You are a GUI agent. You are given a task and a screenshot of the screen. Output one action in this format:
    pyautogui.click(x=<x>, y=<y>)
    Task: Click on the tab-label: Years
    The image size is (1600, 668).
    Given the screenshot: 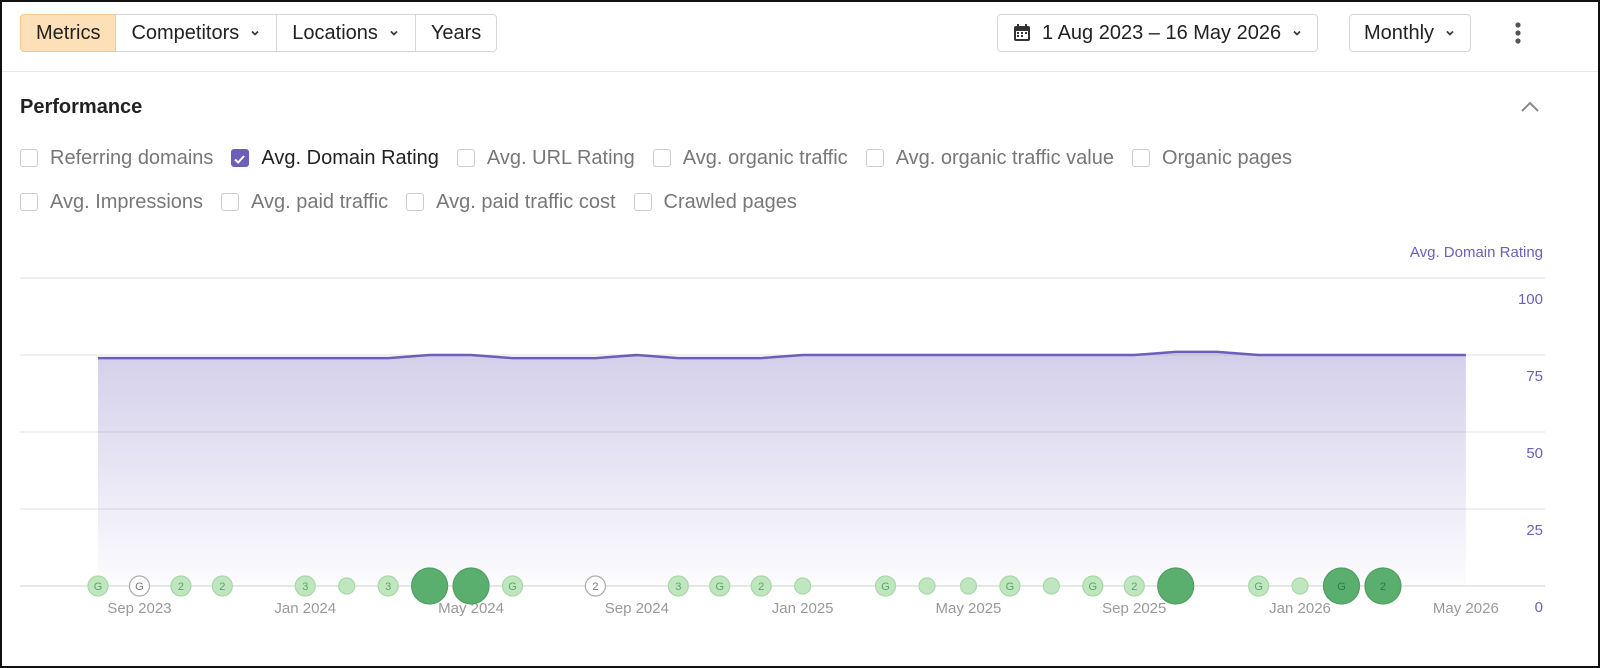 What is the action you would take?
    pyautogui.click(x=456, y=32)
    